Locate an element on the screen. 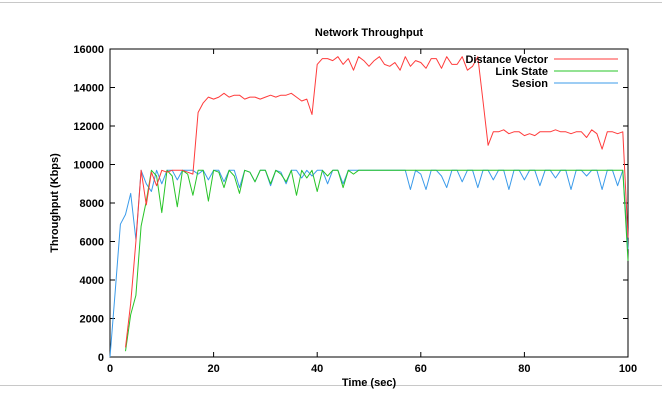 This screenshot has width=662, height=394. y-tick-label: 16000 is located at coordinates (88, 50).